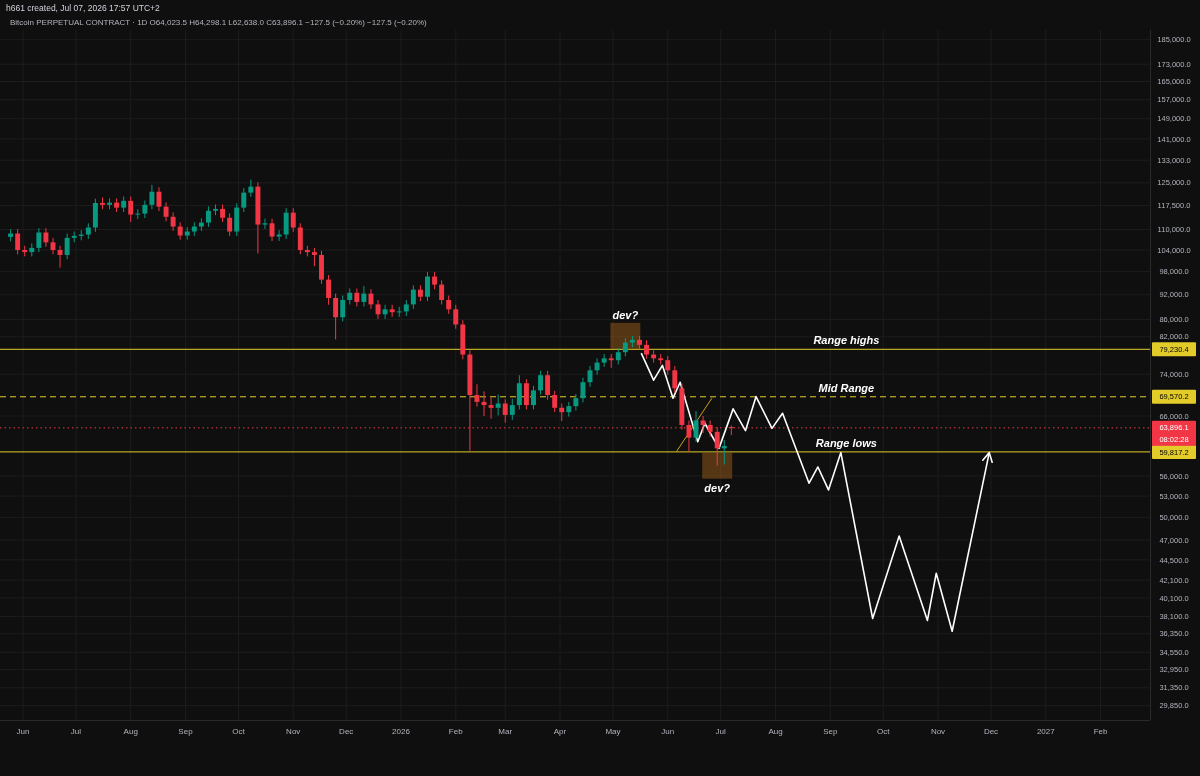  I want to click on x-tick-label: May, so click(613, 731).